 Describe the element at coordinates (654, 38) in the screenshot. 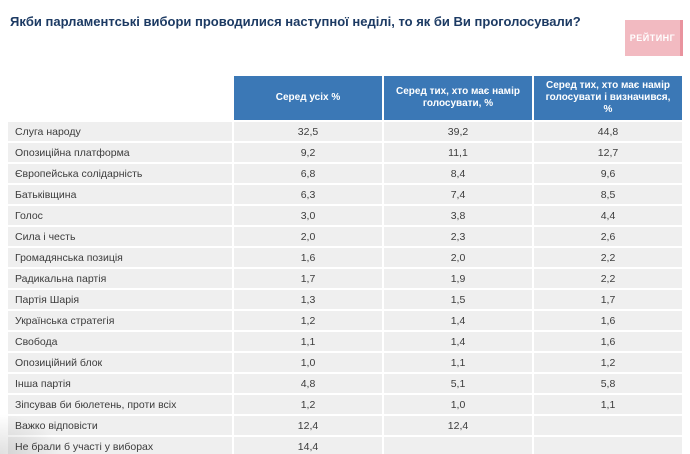

I see `rating-group-logo: РЕЙТИНГ` at that location.